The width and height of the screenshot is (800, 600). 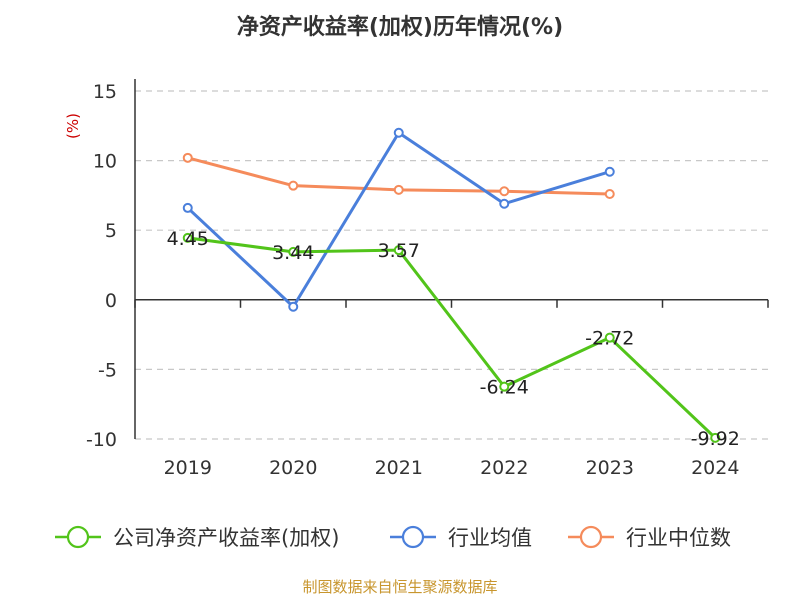 What do you see at coordinates (678, 538) in the screenshot?
I see `legend-label: 行业中位数` at bounding box center [678, 538].